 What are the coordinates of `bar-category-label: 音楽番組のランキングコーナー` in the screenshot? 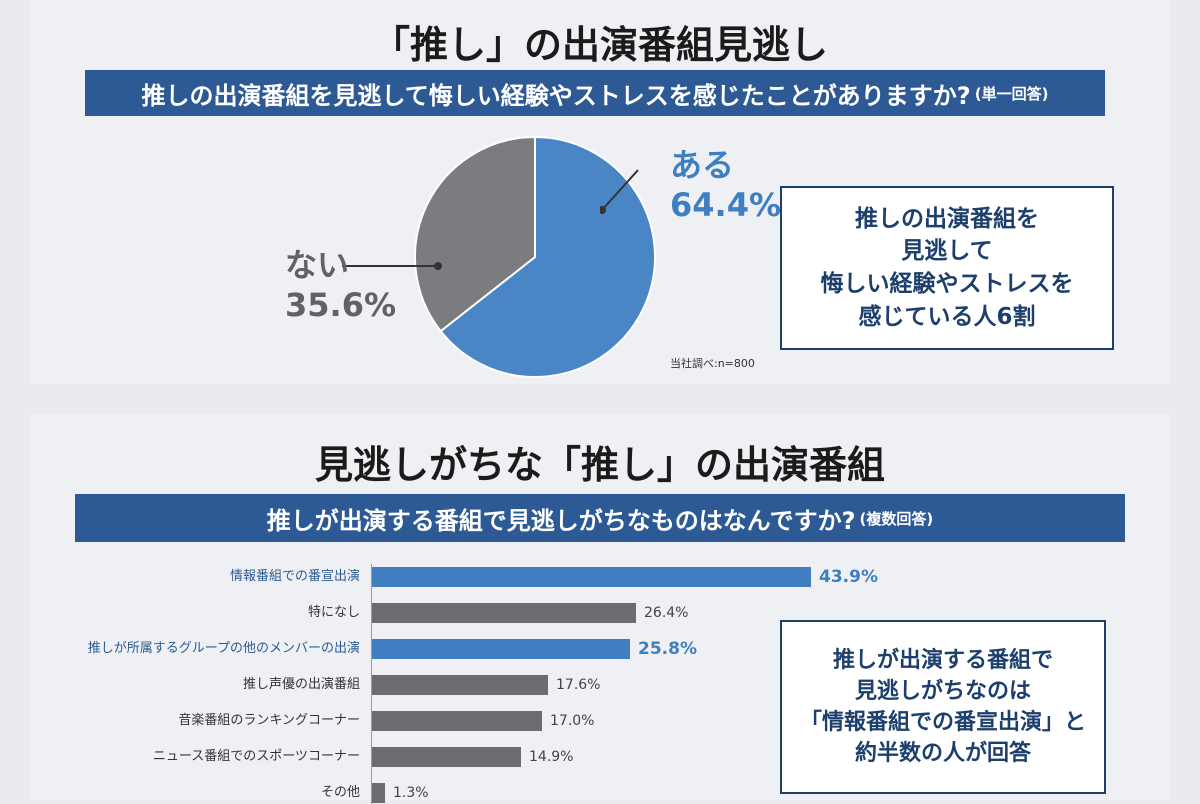 It's located at (269, 720).